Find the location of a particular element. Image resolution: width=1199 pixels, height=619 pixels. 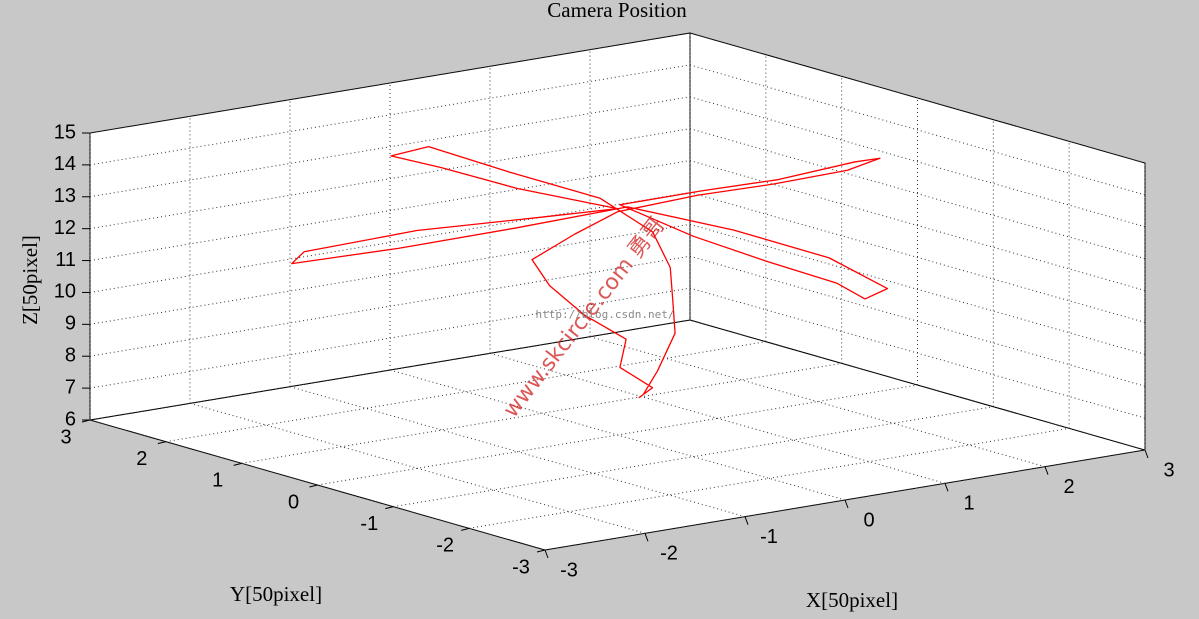

z-tick-label: 8 is located at coordinates (70, 356).